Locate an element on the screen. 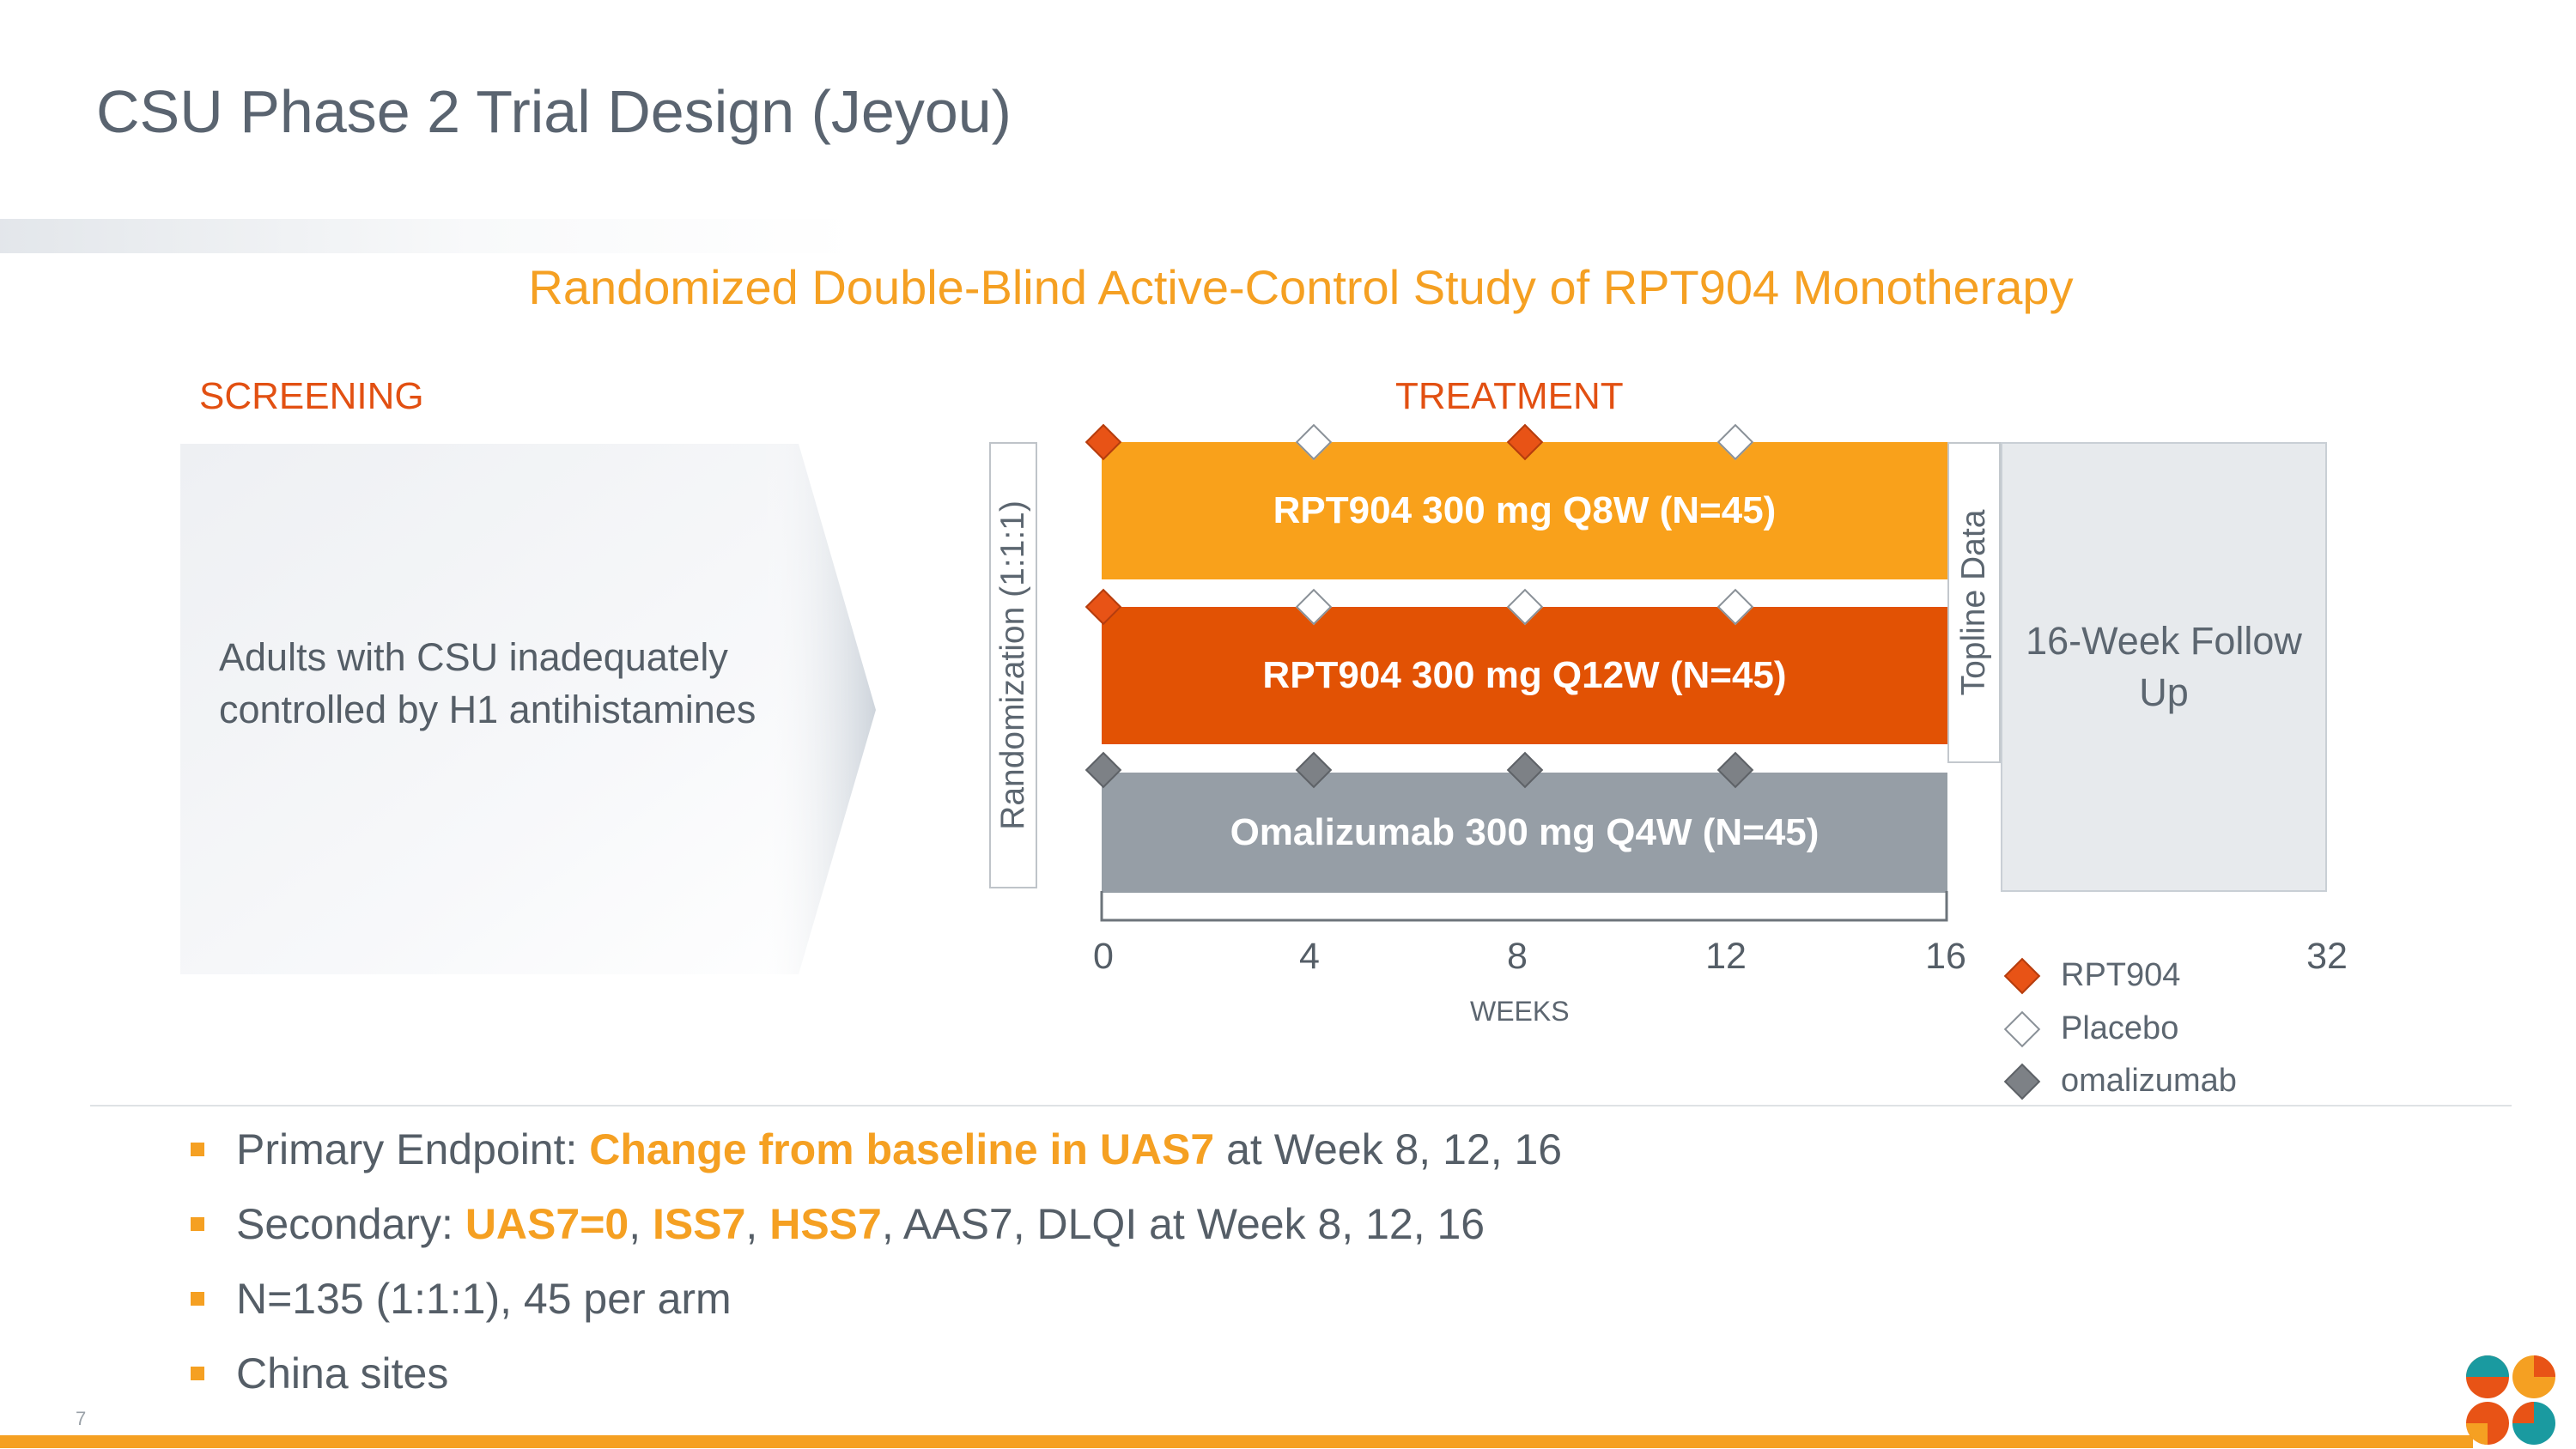  bullet-sites: China sites is located at coordinates (343, 1373).